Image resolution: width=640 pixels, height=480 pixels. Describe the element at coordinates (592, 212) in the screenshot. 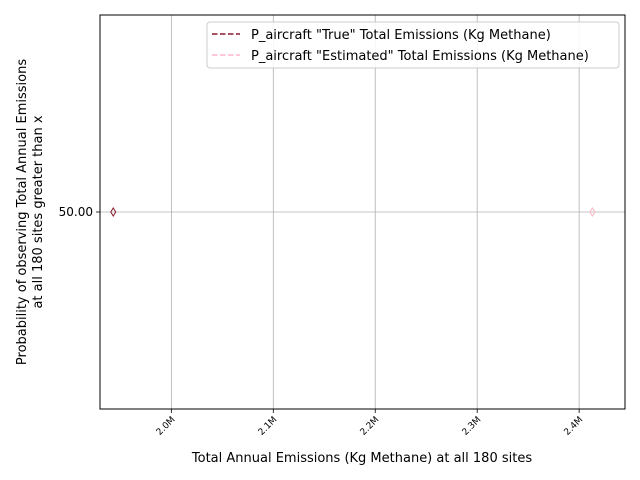

I see `data-point-estimated` at that location.